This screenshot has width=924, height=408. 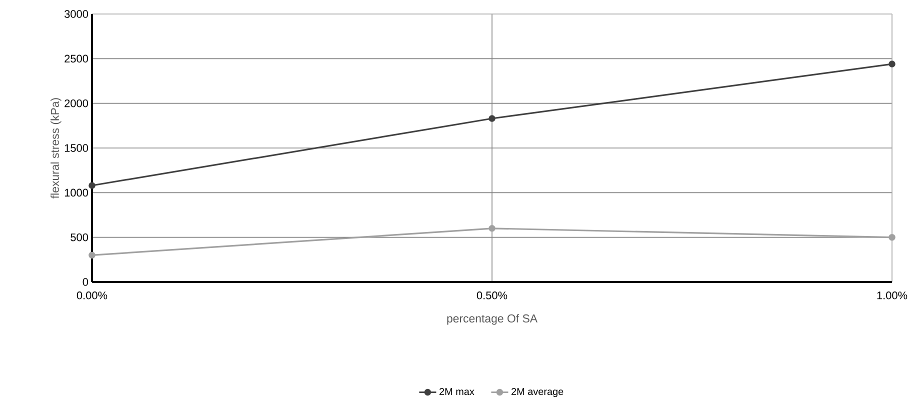 I want to click on y-tick-label: 3000, so click(x=76, y=14).